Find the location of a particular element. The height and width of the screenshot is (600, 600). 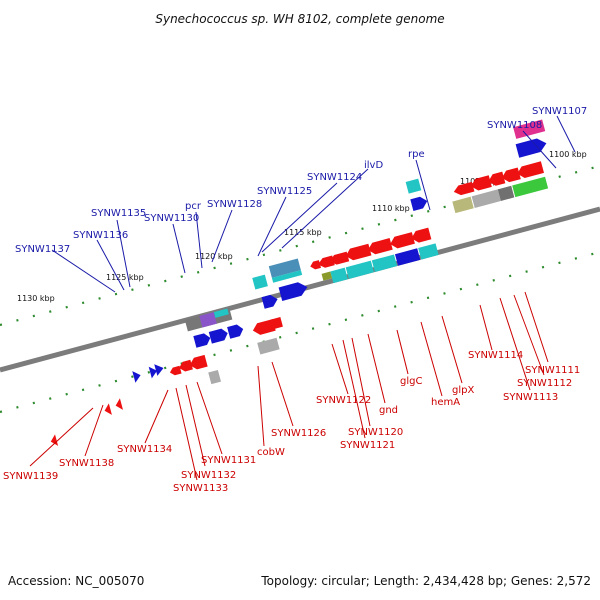

gene-label-synw1107: SYNW1107 is located at coordinates (559, 111).